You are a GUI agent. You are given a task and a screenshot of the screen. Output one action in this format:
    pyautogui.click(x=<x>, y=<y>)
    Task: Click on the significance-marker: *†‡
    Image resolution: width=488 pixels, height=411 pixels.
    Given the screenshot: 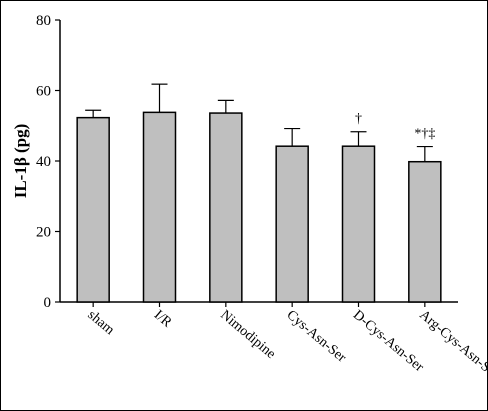 What is the action you would take?
    pyautogui.click(x=424, y=134)
    